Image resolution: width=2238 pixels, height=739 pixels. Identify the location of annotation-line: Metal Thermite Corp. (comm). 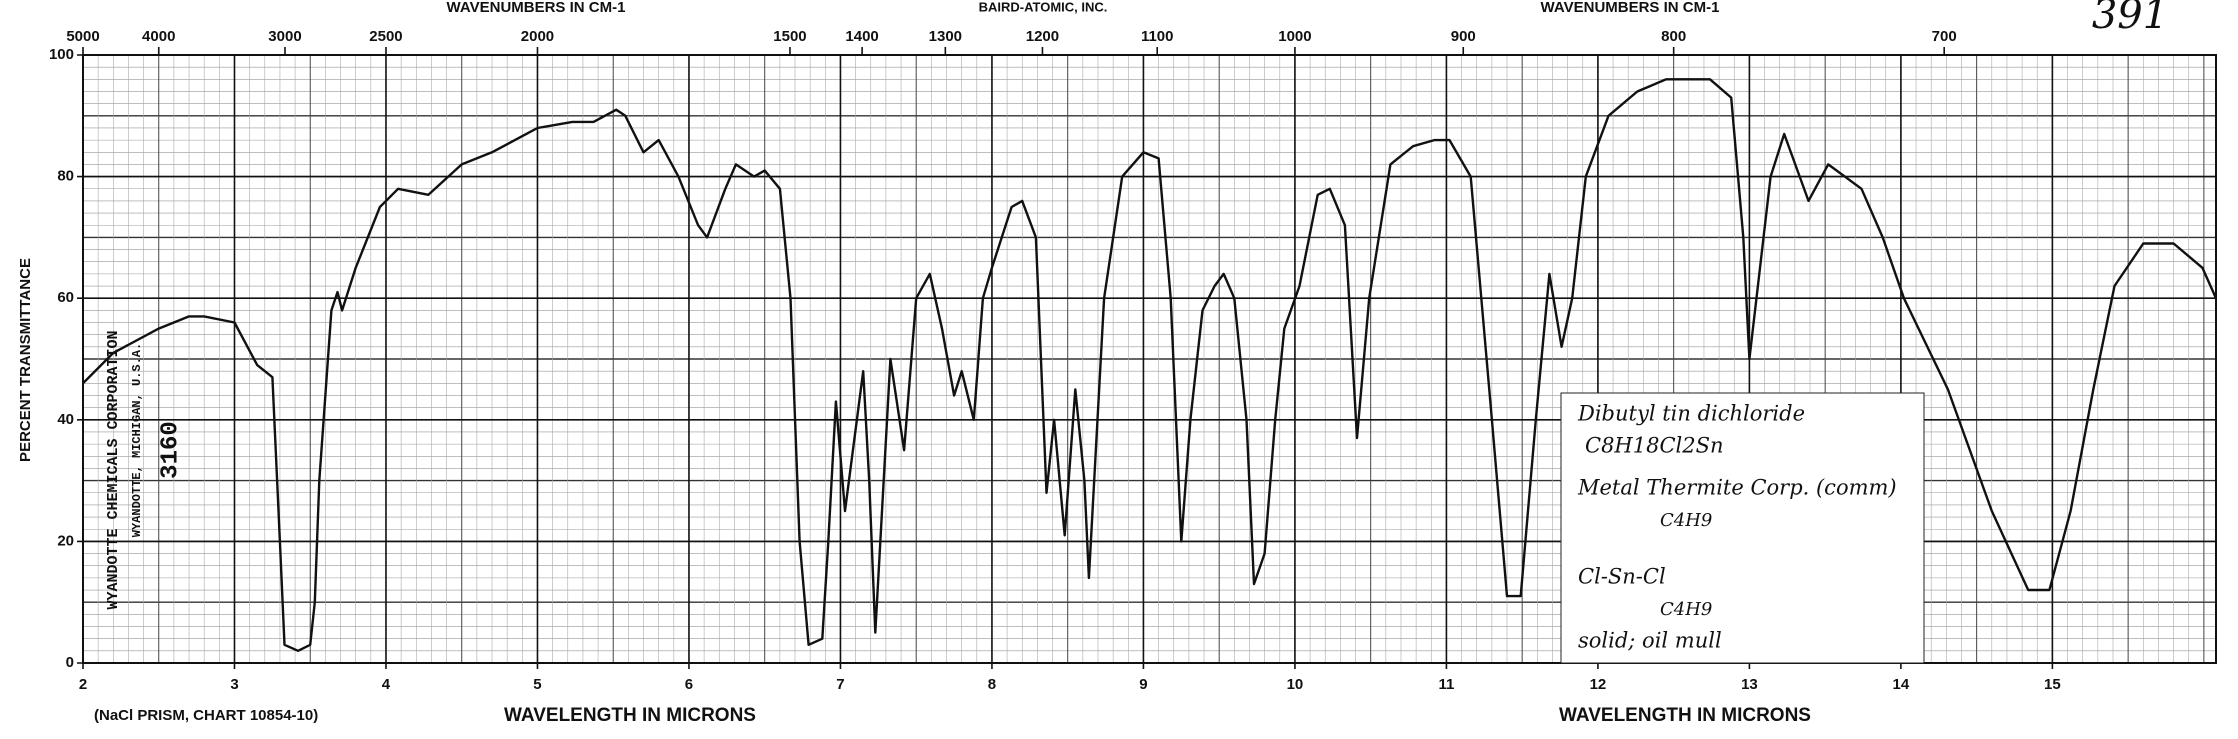
(1737, 488).